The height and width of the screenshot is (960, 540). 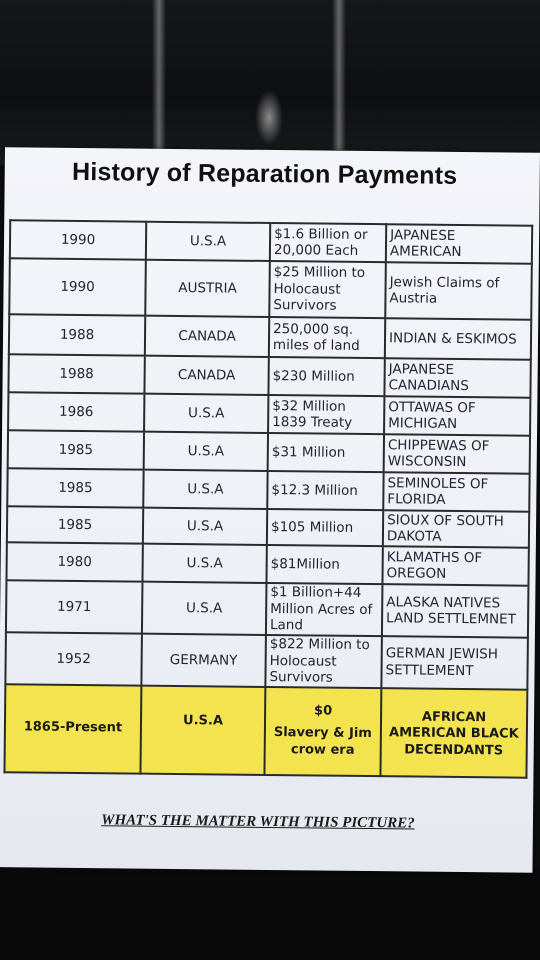 I want to click on highlight-recipient: AFRICAN AMERICAN BLACK DECENDANTS, so click(x=454, y=732).